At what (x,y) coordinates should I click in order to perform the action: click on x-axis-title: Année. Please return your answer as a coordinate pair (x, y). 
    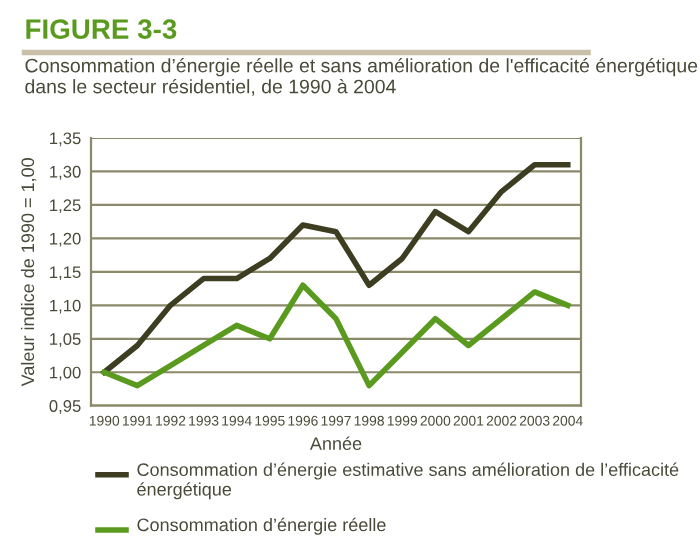
    Looking at the image, I should click on (335, 443).